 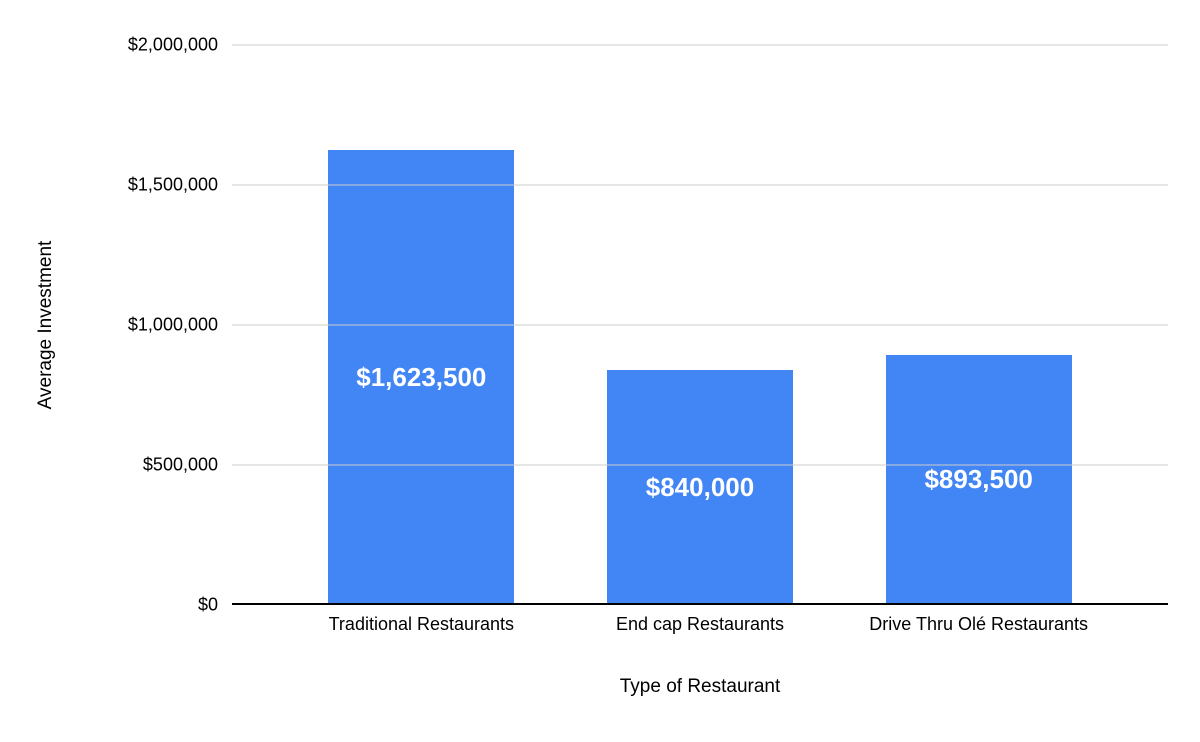 I want to click on bar-0: $1,623,500, so click(x=421, y=377).